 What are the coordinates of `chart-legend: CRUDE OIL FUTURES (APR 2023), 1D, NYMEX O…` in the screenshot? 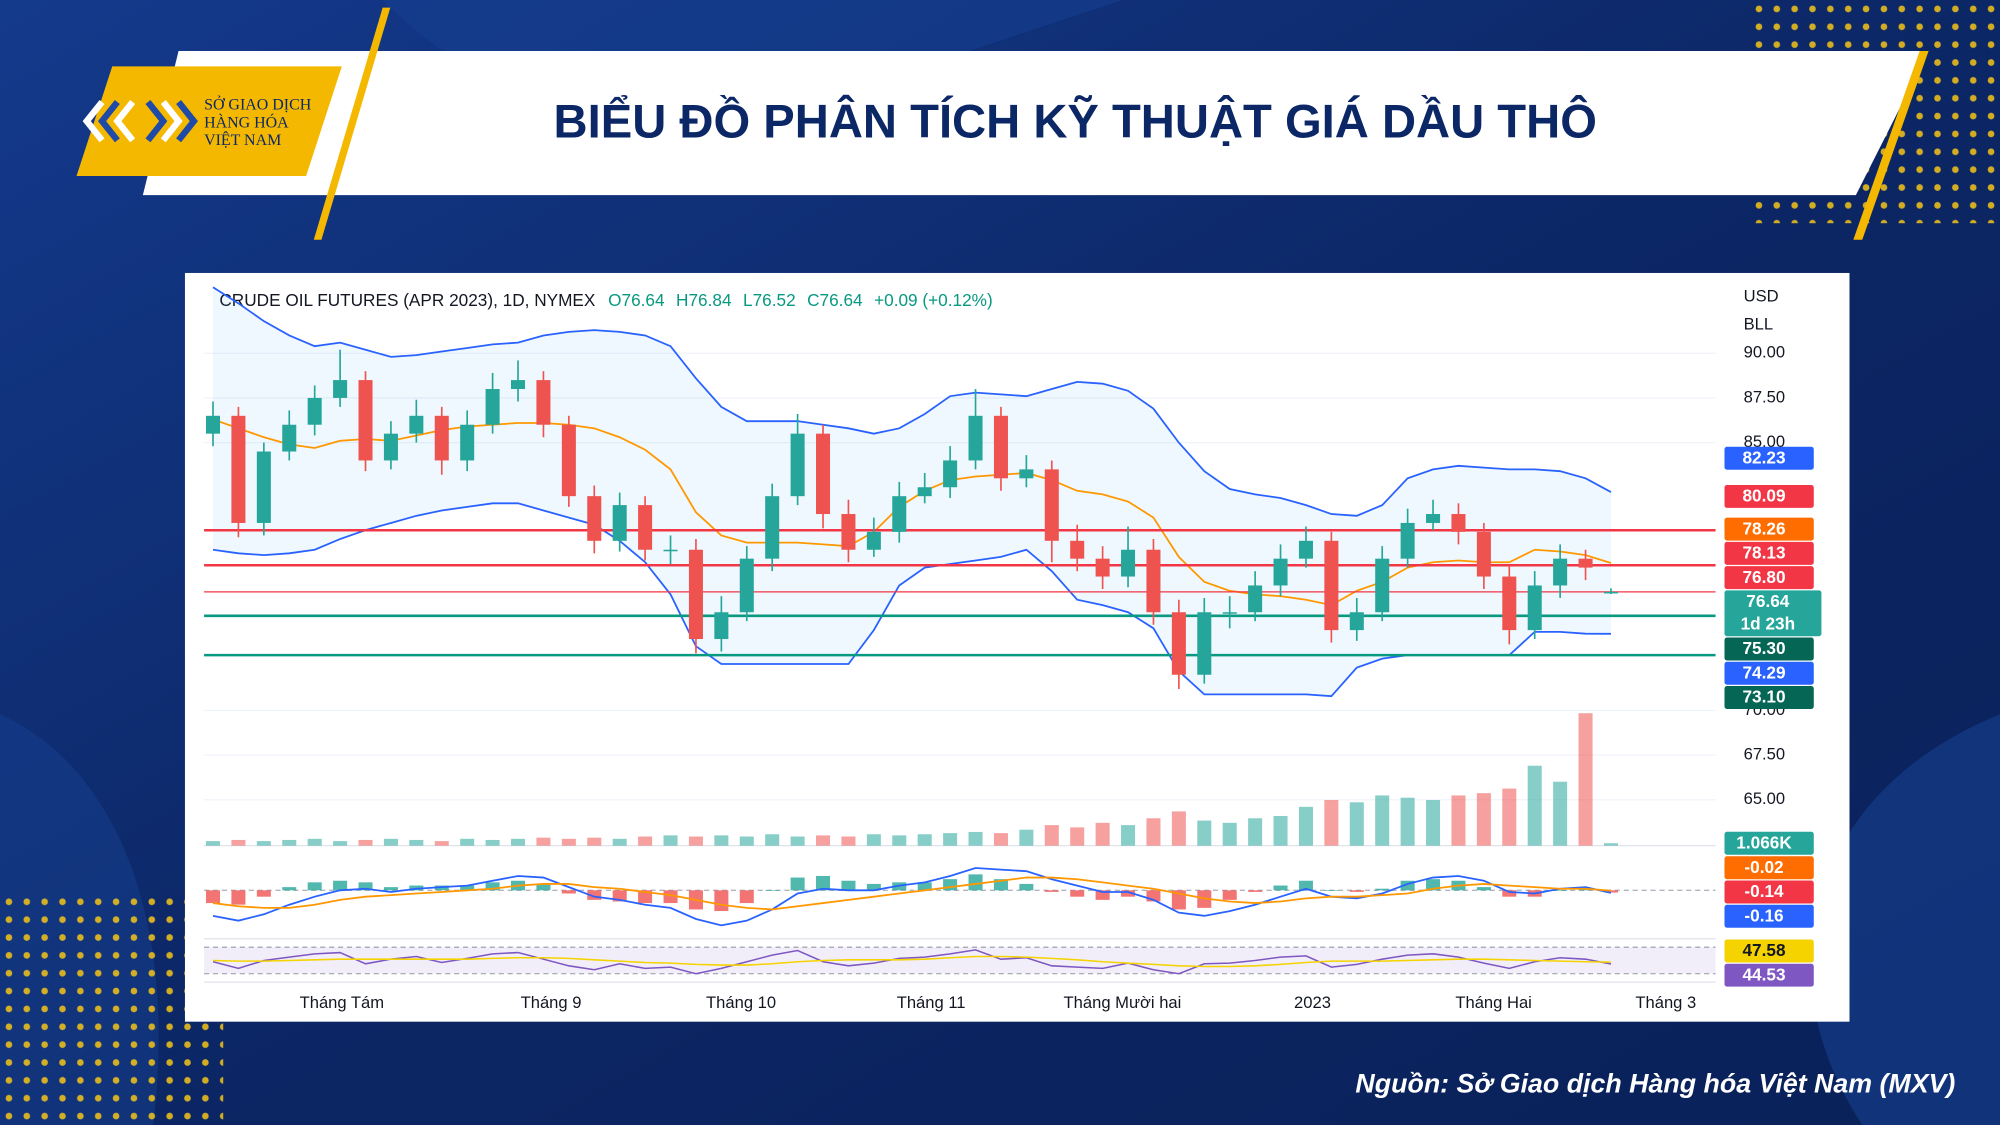 It's located at (605, 300).